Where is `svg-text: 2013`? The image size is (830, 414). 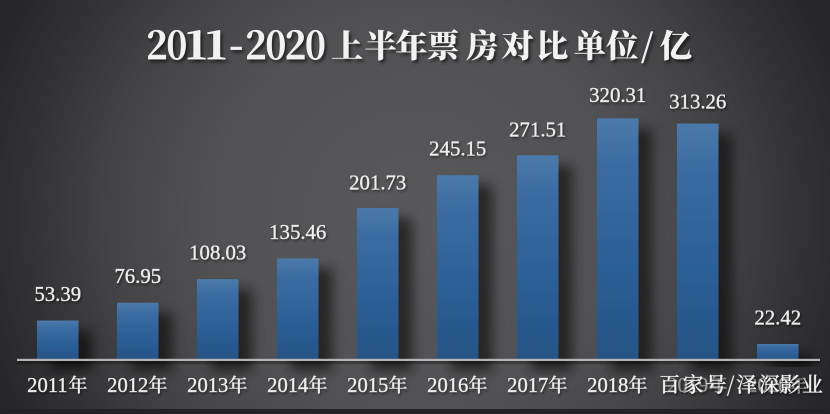
svg-text: 2013 is located at coordinates (207, 386).